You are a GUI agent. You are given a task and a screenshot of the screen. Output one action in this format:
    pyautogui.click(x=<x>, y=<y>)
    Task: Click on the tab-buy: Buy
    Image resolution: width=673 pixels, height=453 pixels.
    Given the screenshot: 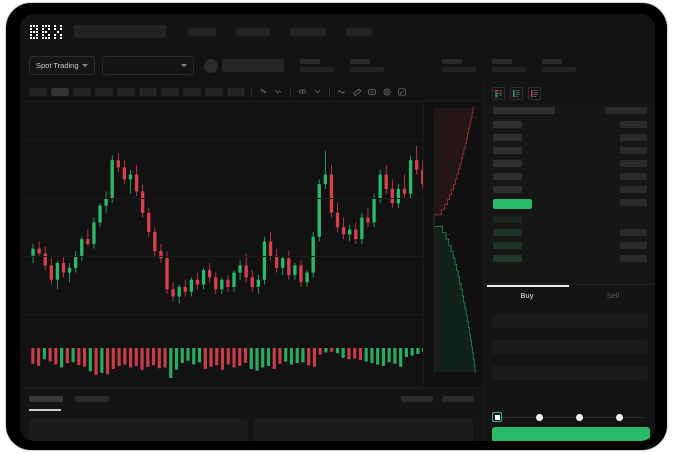 What is the action you would take?
    pyautogui.click(x=527, y=295)
    